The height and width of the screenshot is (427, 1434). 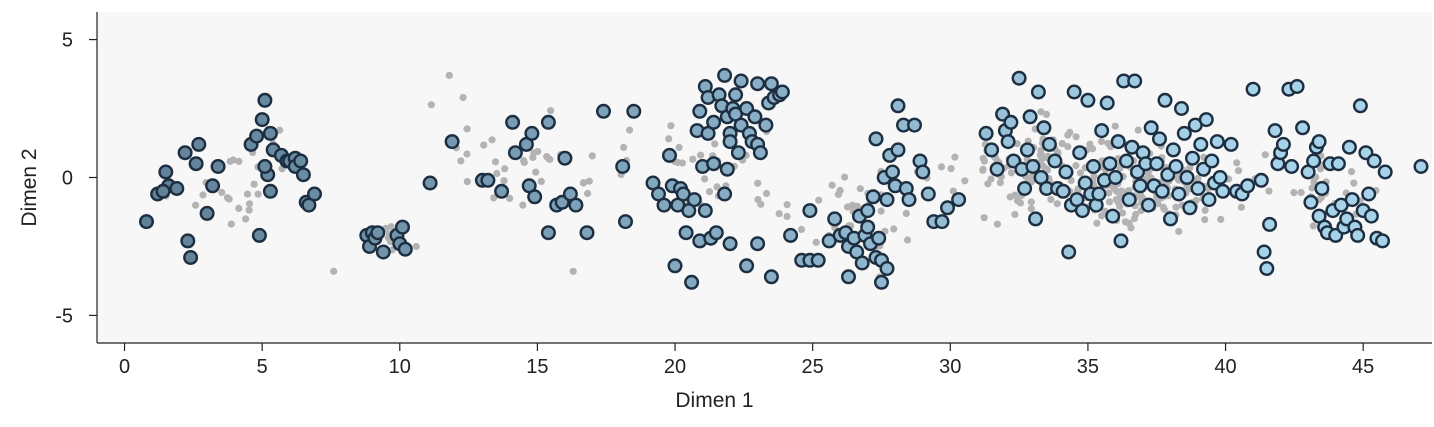 I want to click on x-tick-label: 15, so click(x=537, y=367).